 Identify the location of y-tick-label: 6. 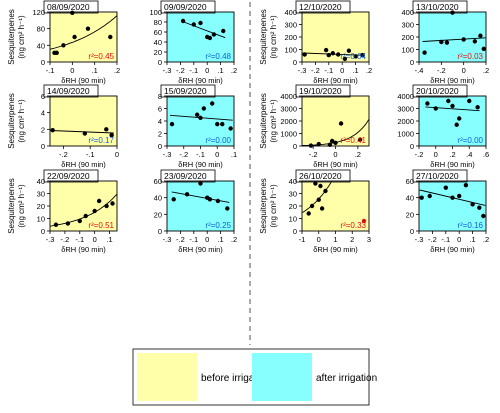
(160, 109).